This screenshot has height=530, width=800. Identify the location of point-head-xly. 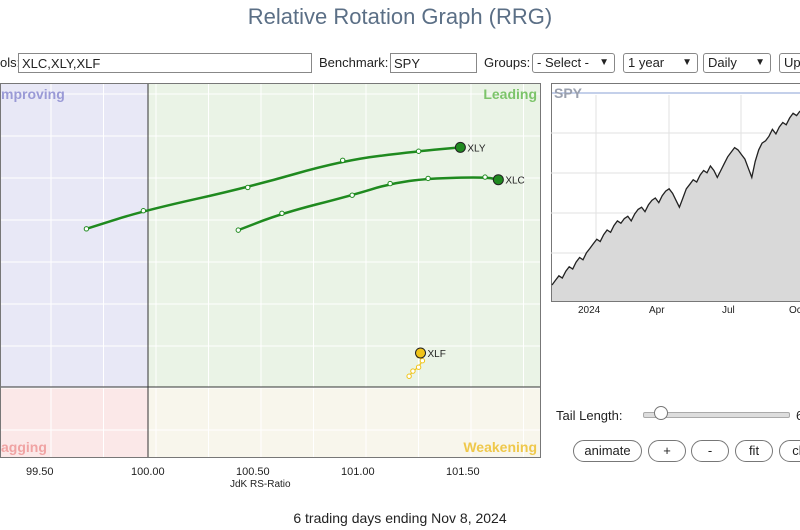
(460, 147).